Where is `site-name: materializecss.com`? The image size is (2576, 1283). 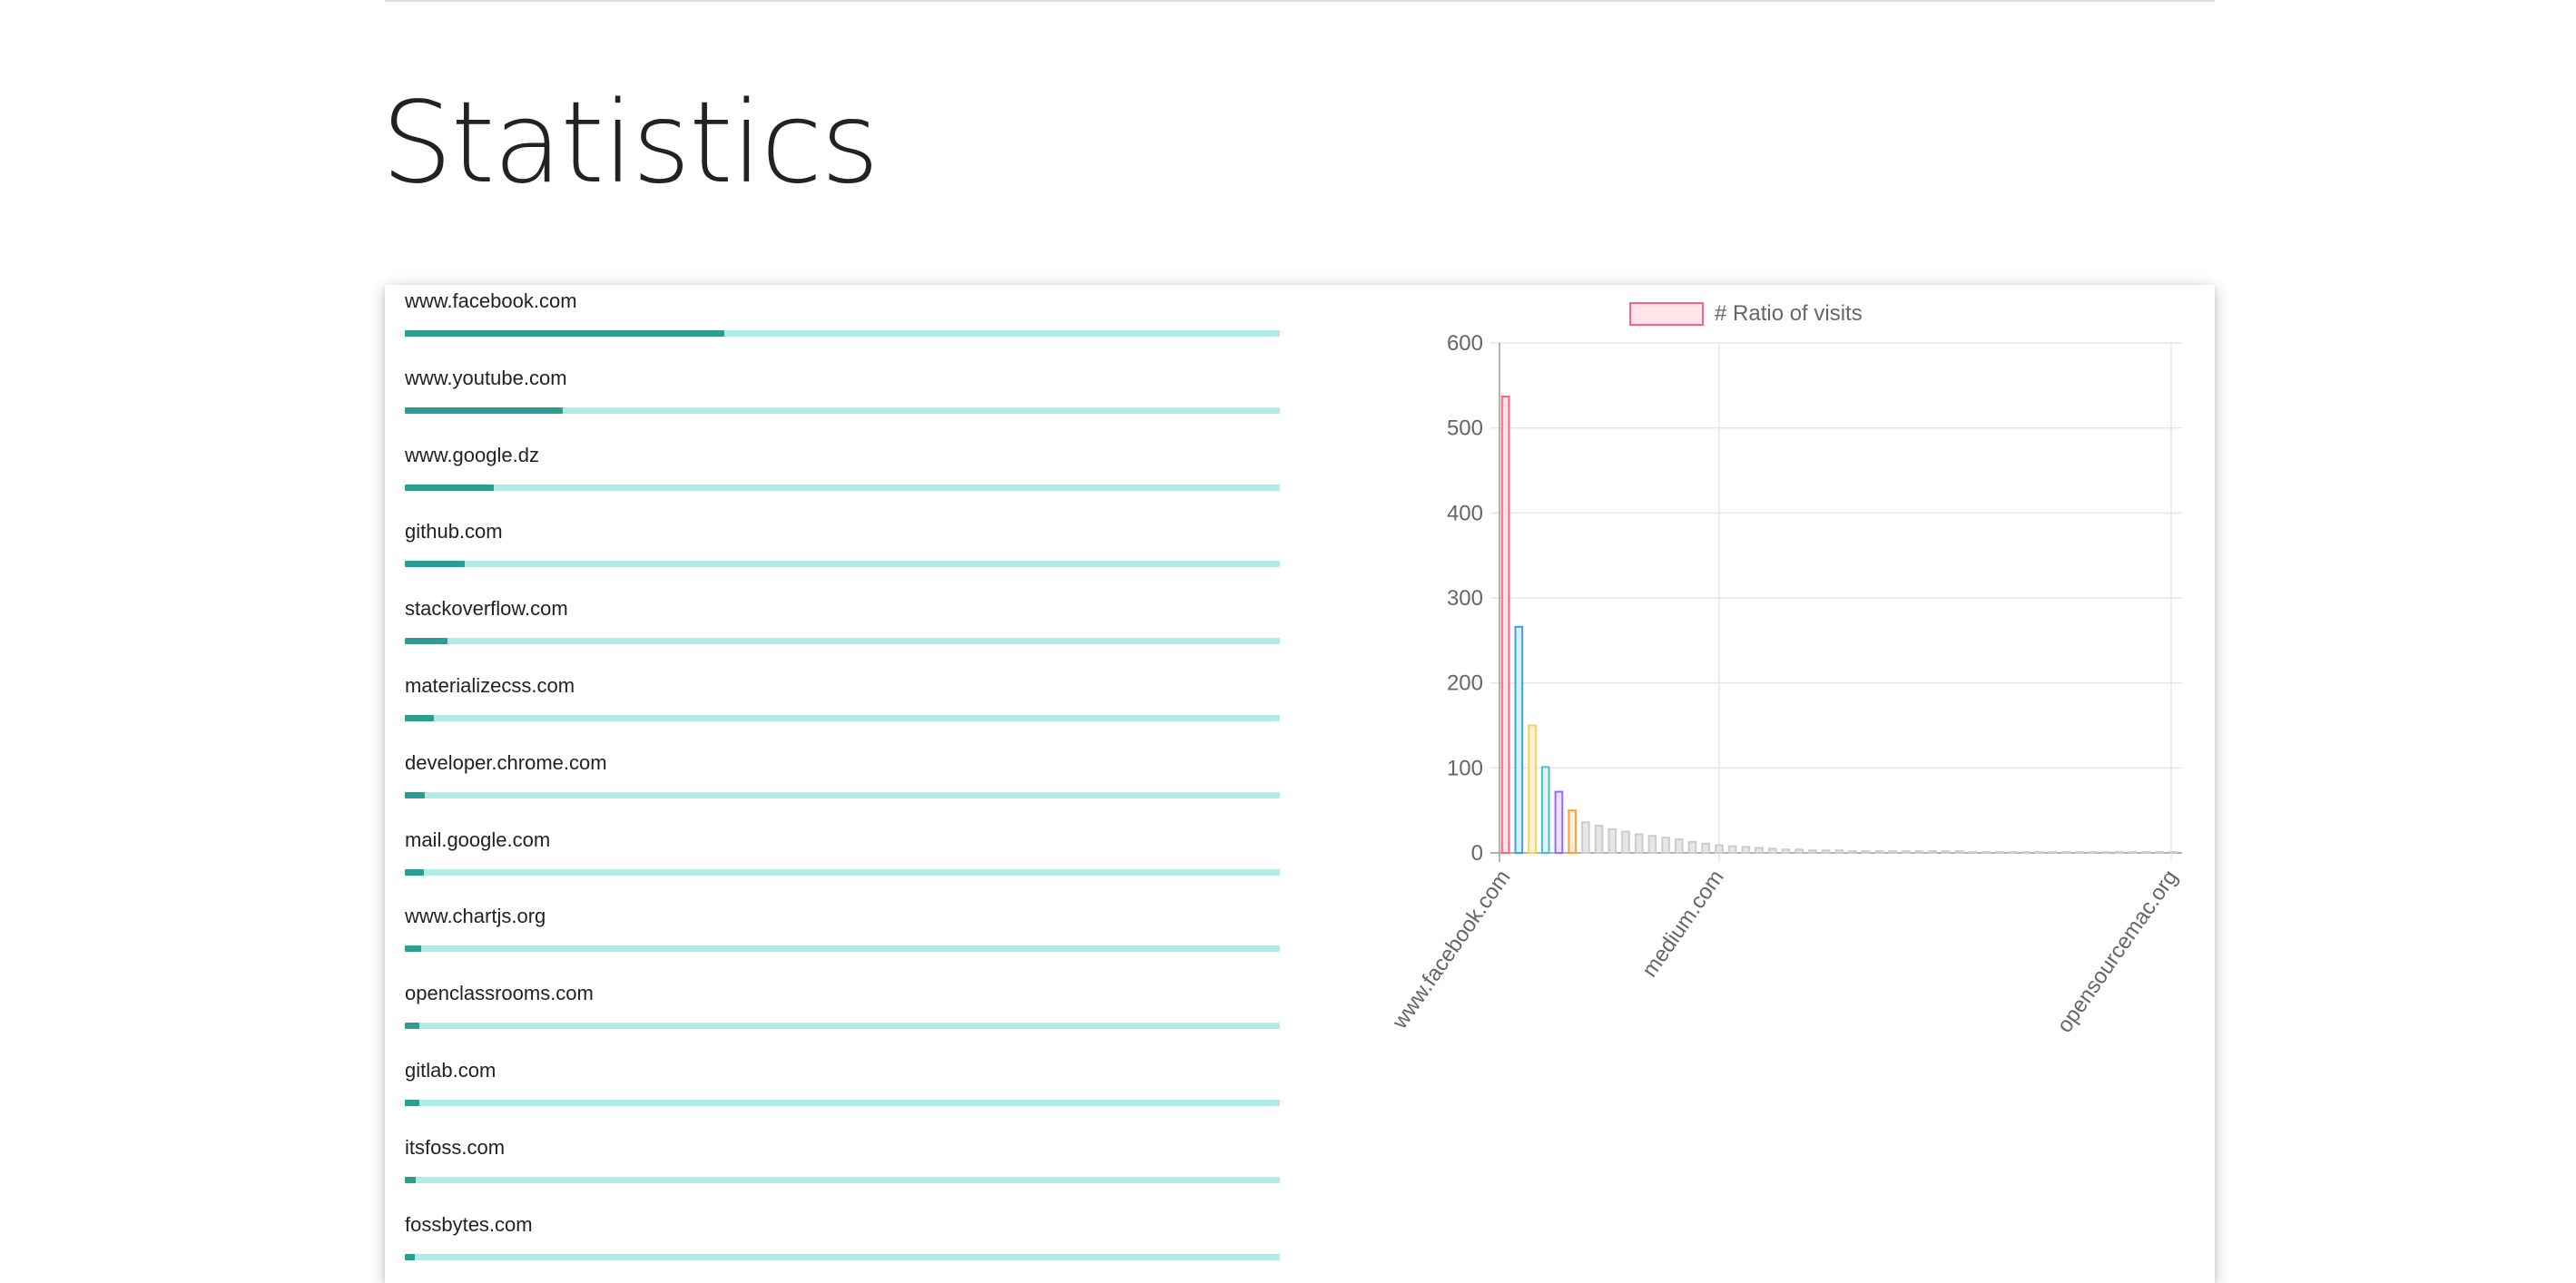 site-name: materializecss.com is located at coordinates (490, 685).